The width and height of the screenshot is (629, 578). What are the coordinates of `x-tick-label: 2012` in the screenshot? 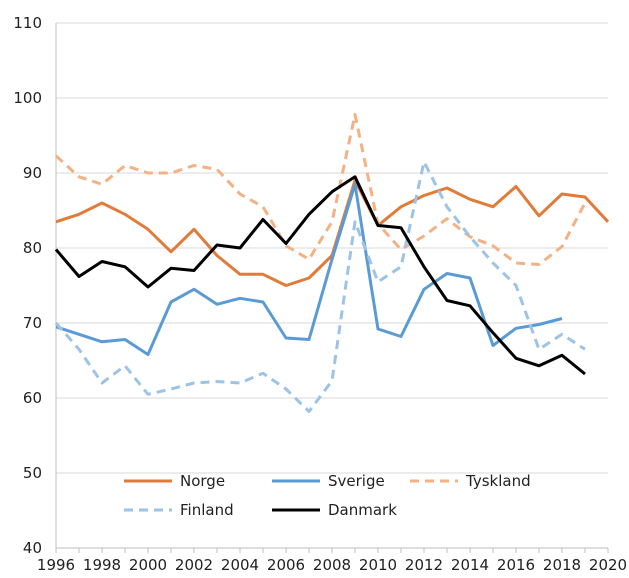 It's located at (424, 565).